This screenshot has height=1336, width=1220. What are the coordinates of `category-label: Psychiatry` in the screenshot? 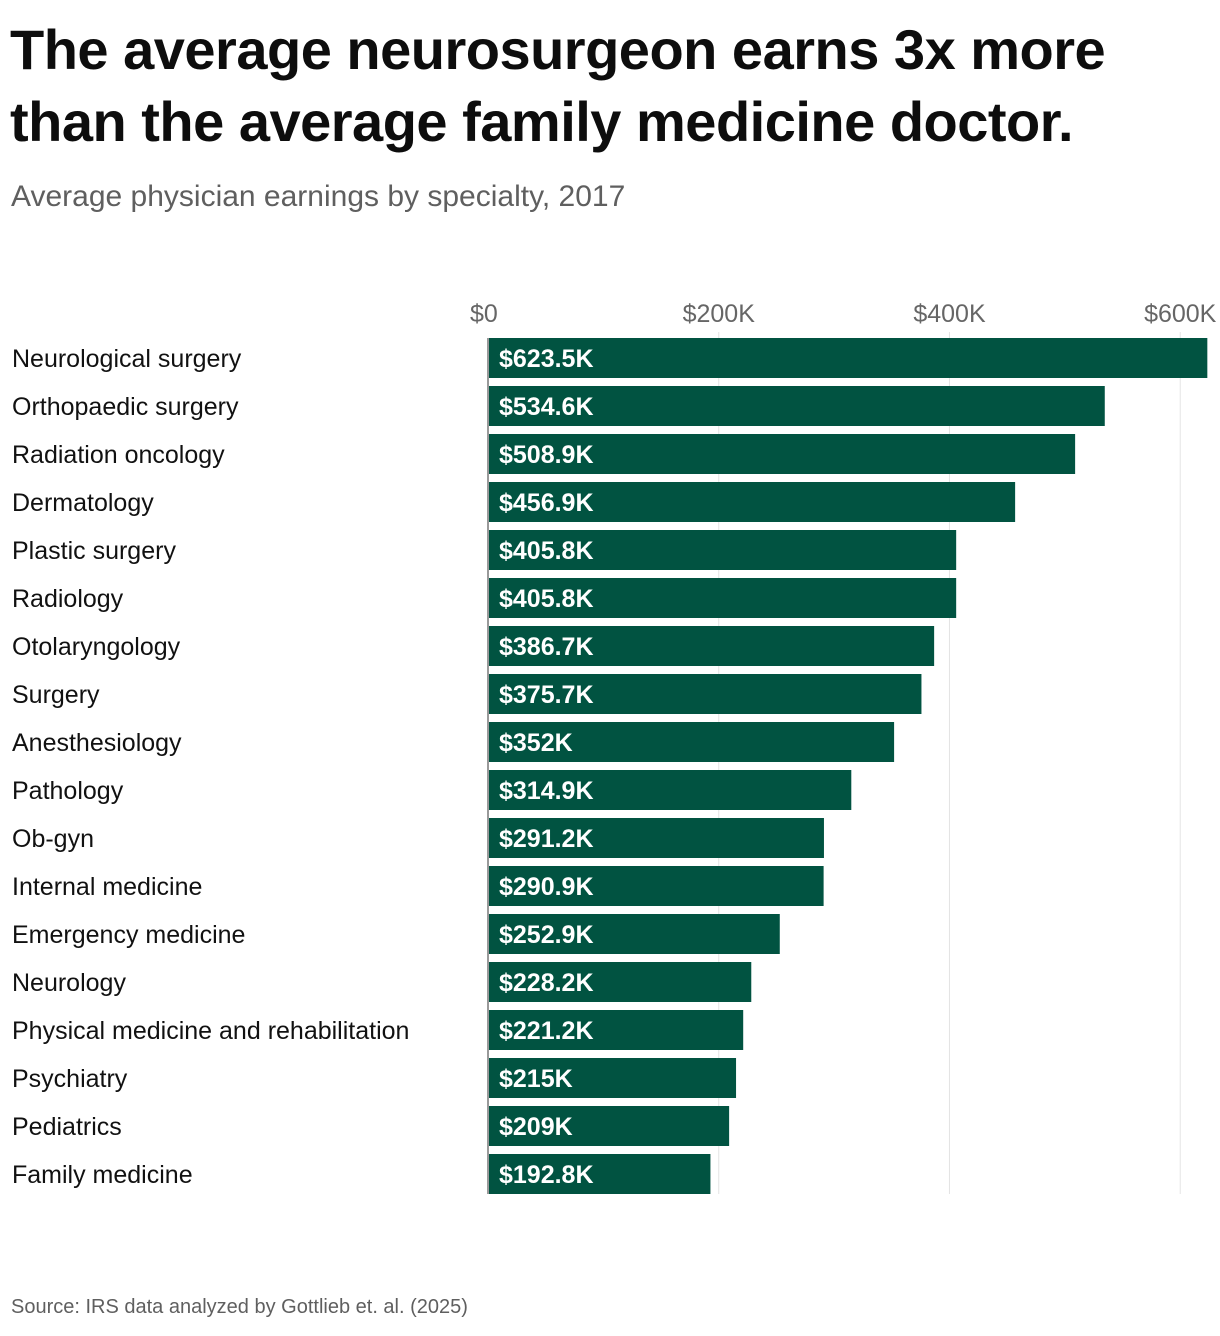 It's located at (70, 1079).